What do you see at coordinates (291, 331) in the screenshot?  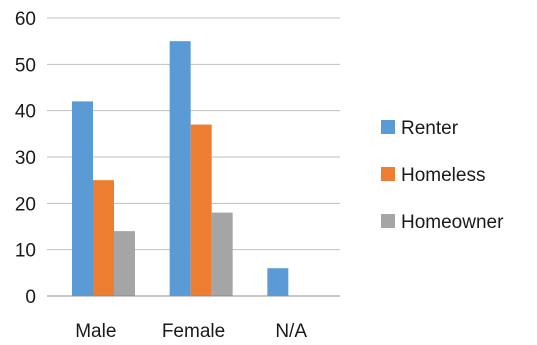 I see `x-tick-label: N/A` at bounding box center [291, 331].